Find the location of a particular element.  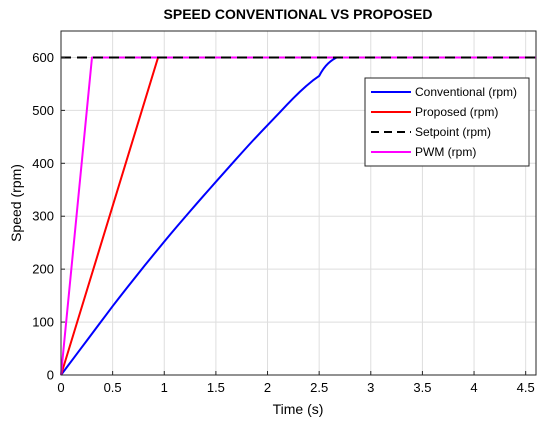

y-tick-label: 300 is located at coordinates (43, 216).